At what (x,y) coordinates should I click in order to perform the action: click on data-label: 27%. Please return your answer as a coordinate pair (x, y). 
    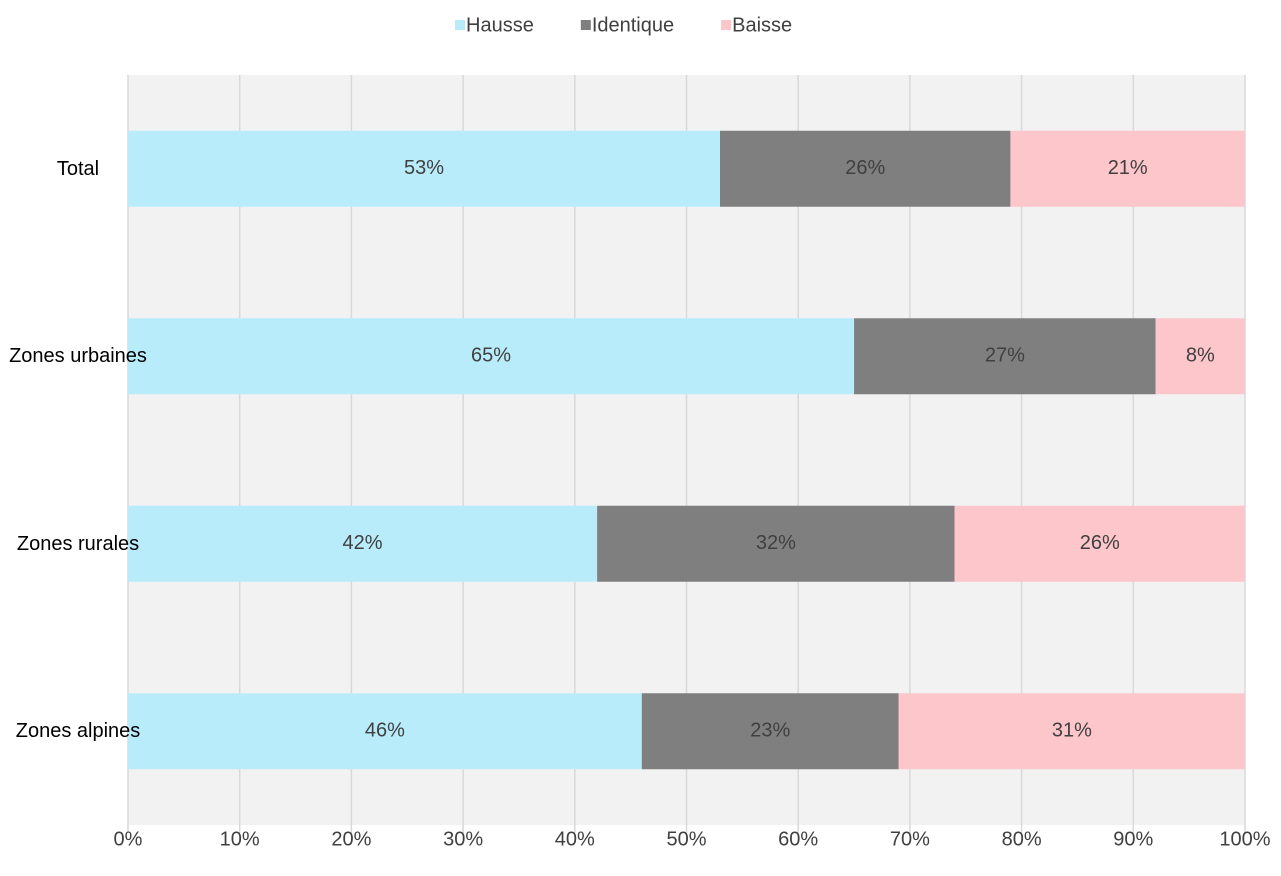
    Looking at the image, I should click on (1005, 356).